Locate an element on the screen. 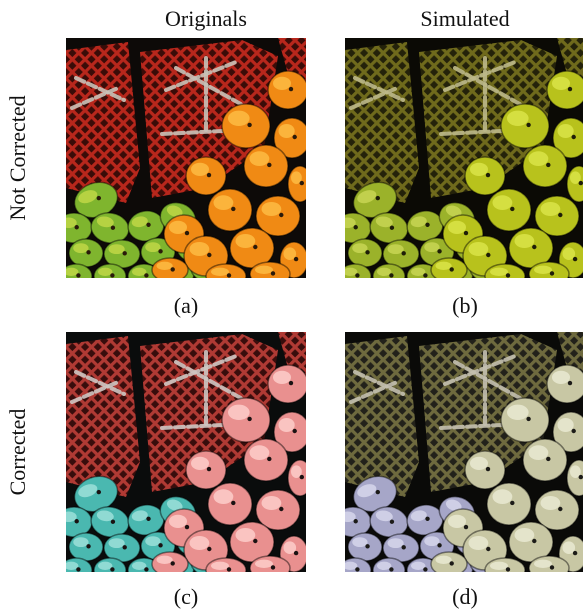  column-title-originals: Originals is located at coordinates (206, 18).